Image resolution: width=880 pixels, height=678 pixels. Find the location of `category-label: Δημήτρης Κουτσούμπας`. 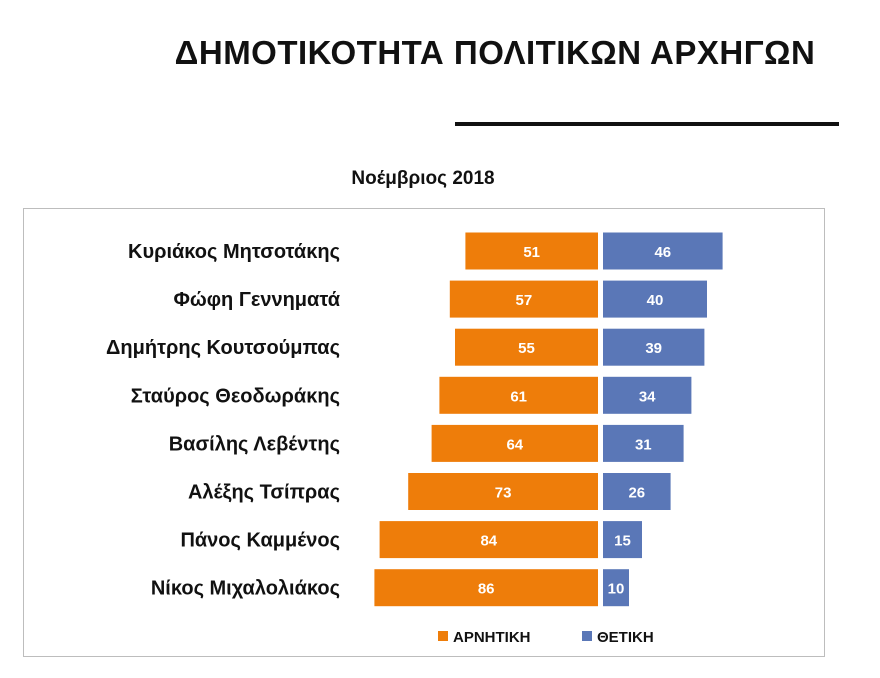

category-label: Δημήτρης Κουτσούμπας is located at coordinates (223, 348).